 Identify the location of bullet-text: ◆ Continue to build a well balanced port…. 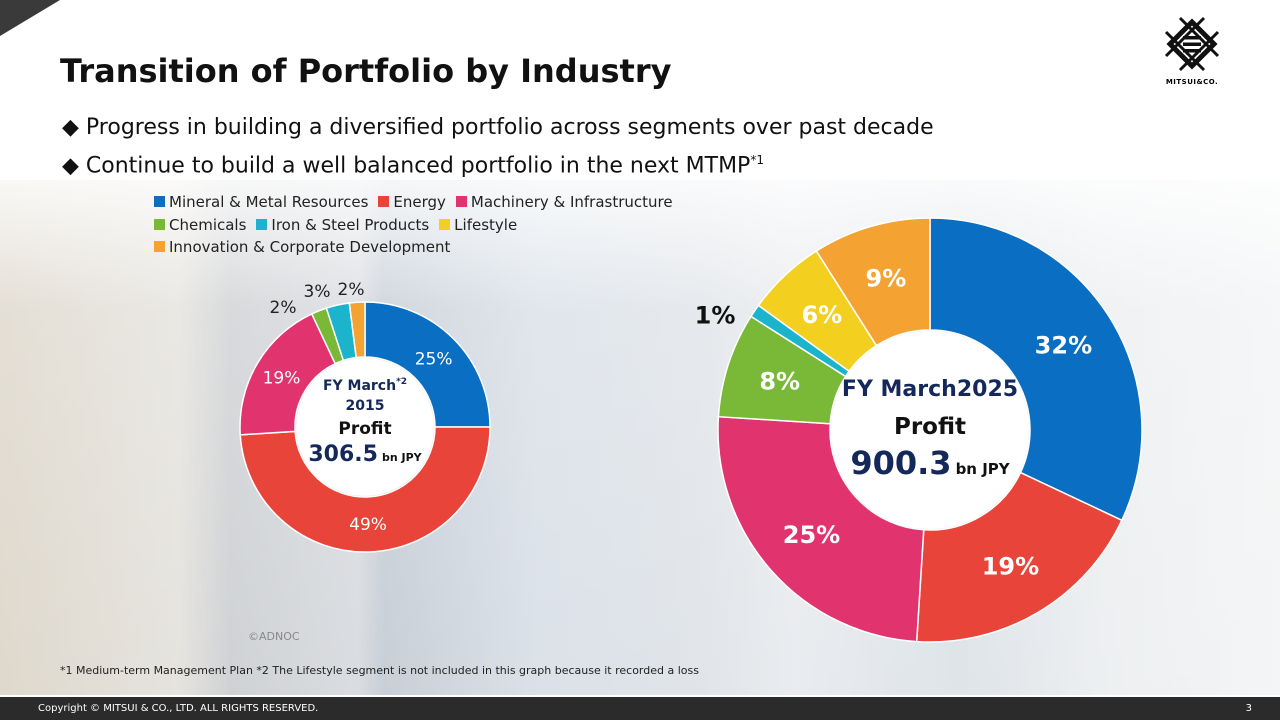
(406, 166).